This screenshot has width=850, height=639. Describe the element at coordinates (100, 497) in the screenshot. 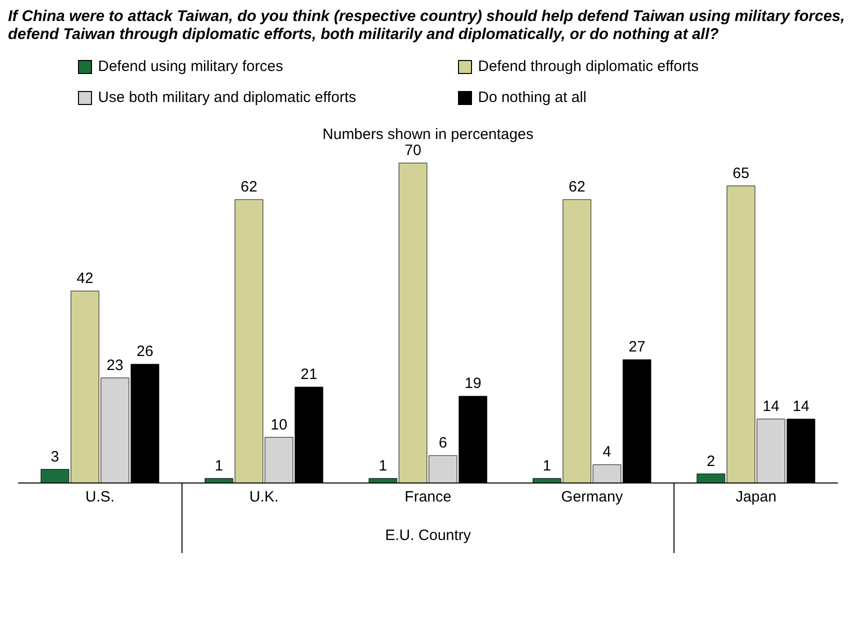

I see `x-tick-label: U.S.` at that location.